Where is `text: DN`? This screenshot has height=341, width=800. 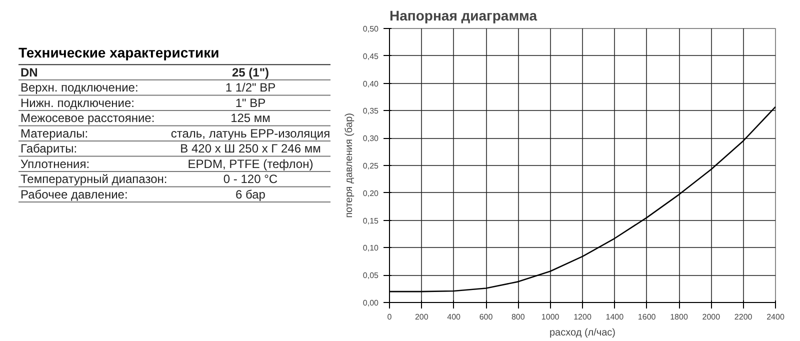 text: DN is located at coordinates (29, 72).